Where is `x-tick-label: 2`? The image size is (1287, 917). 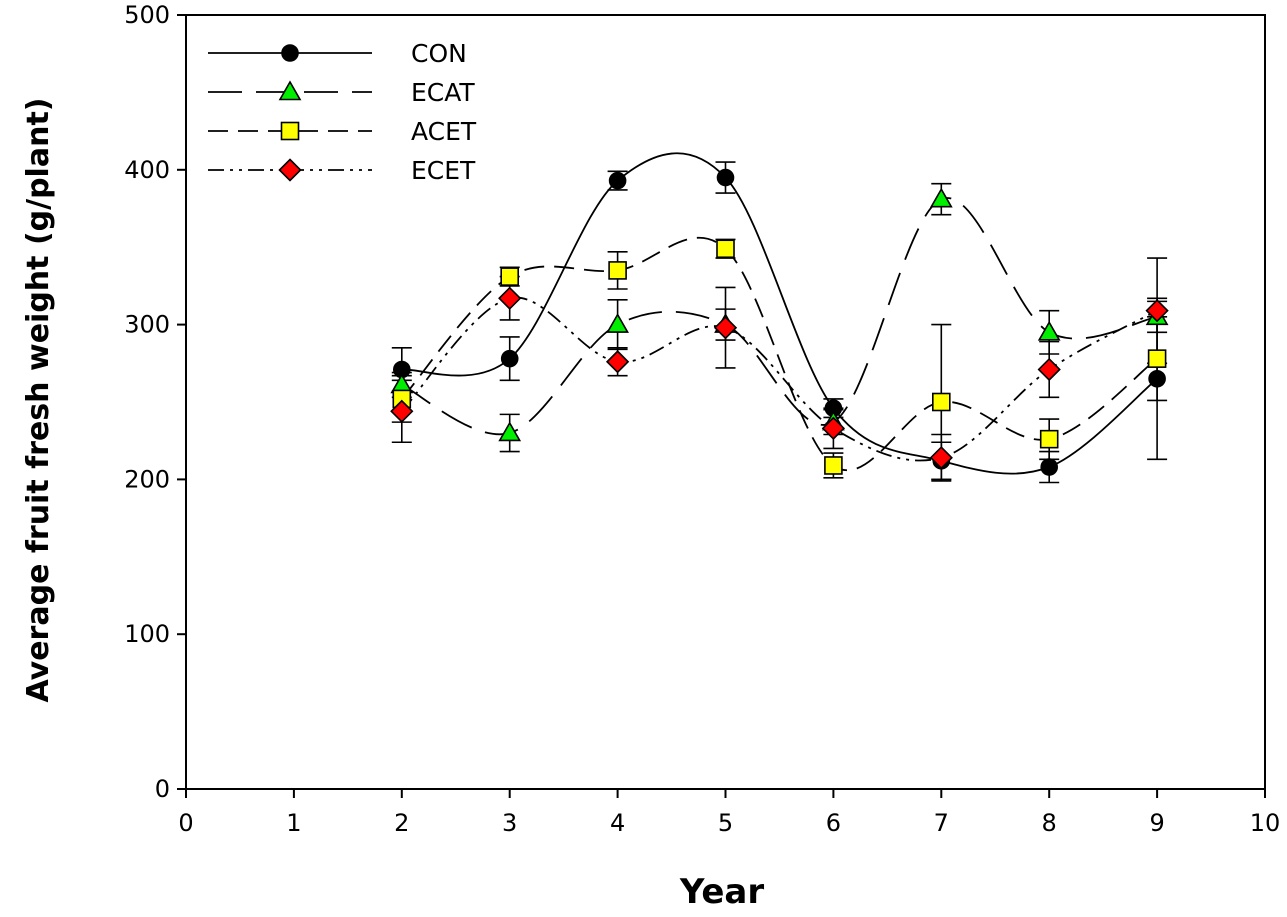 x-tick-label: 2 is located at coordinates (401, 823).